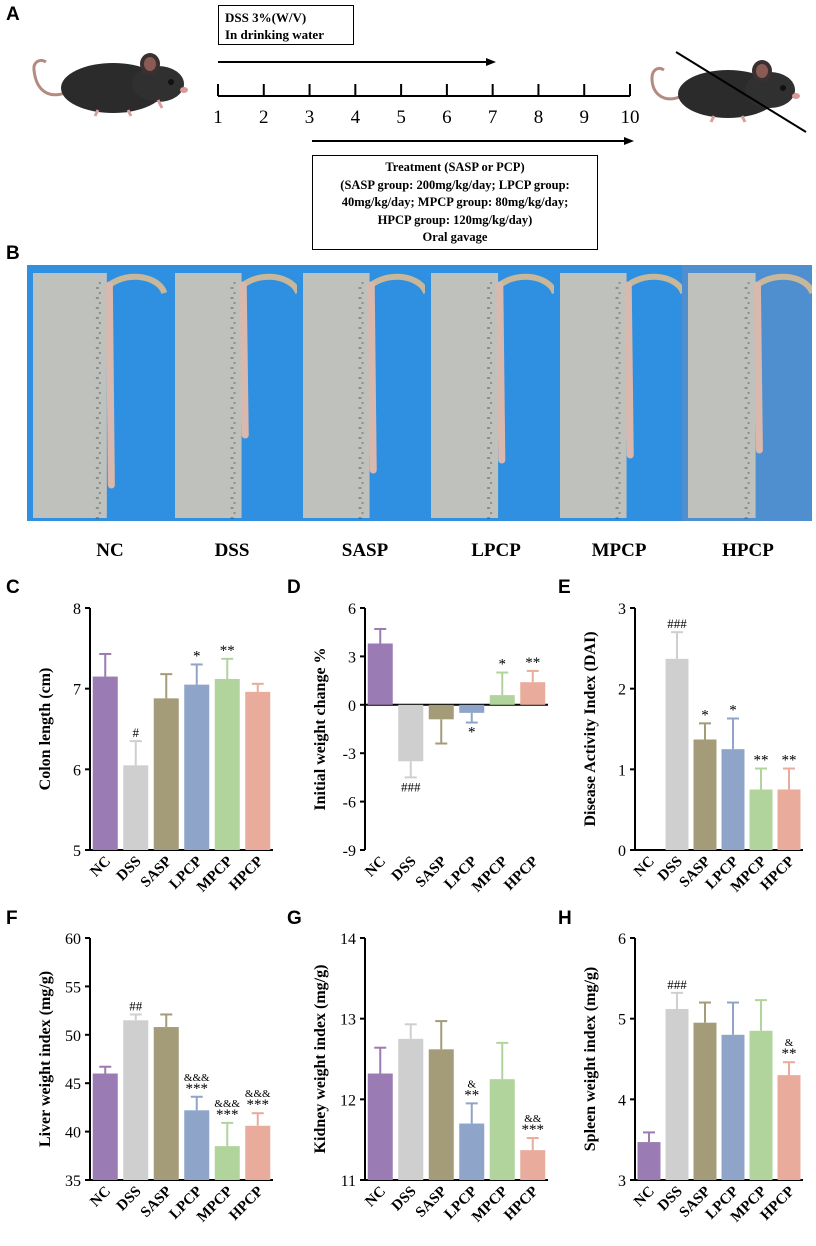  I want to click on colon-photo-dss, so click(235, 393).